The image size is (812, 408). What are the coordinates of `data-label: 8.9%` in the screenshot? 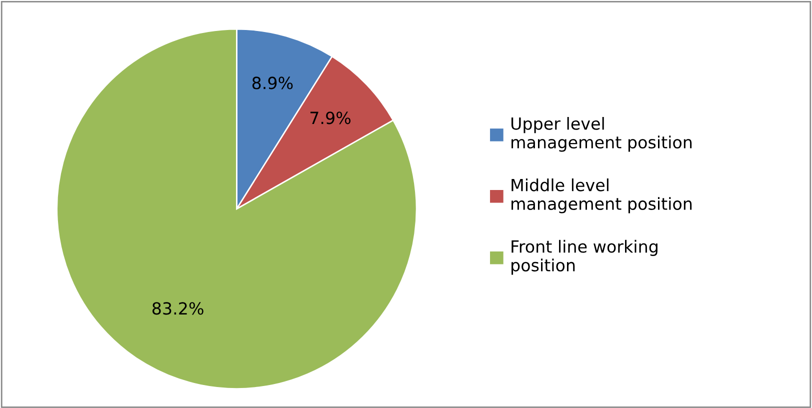 It's located at (272, 83).